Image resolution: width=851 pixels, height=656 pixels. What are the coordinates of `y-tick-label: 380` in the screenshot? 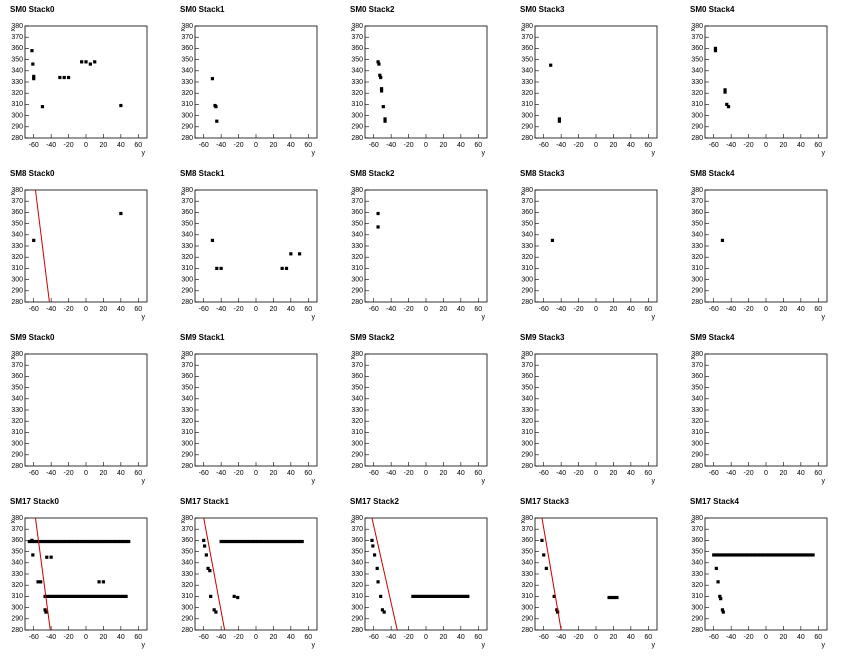 It's located at (17, 190).